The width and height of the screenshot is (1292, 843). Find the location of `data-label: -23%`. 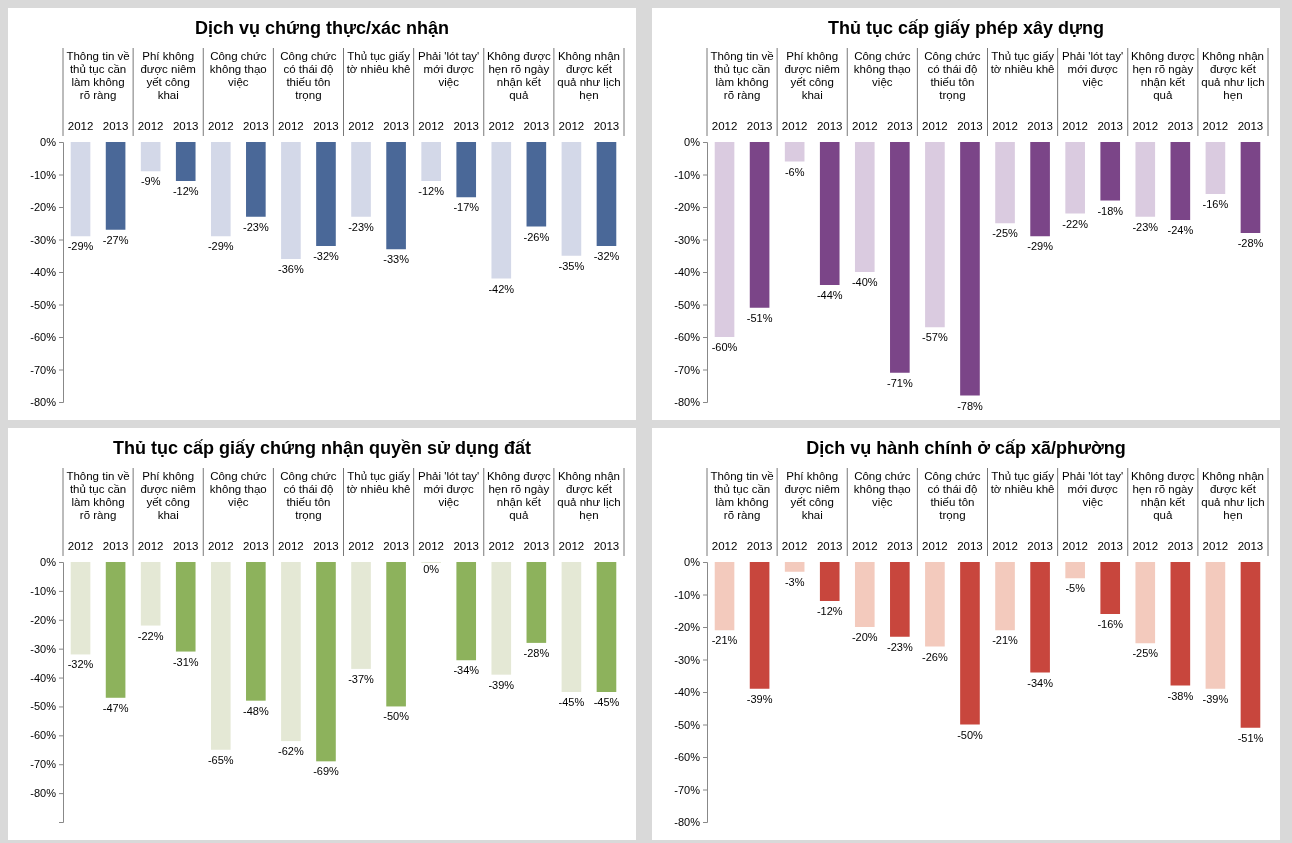

data-label: -23% is located at coordinates (900, 646).